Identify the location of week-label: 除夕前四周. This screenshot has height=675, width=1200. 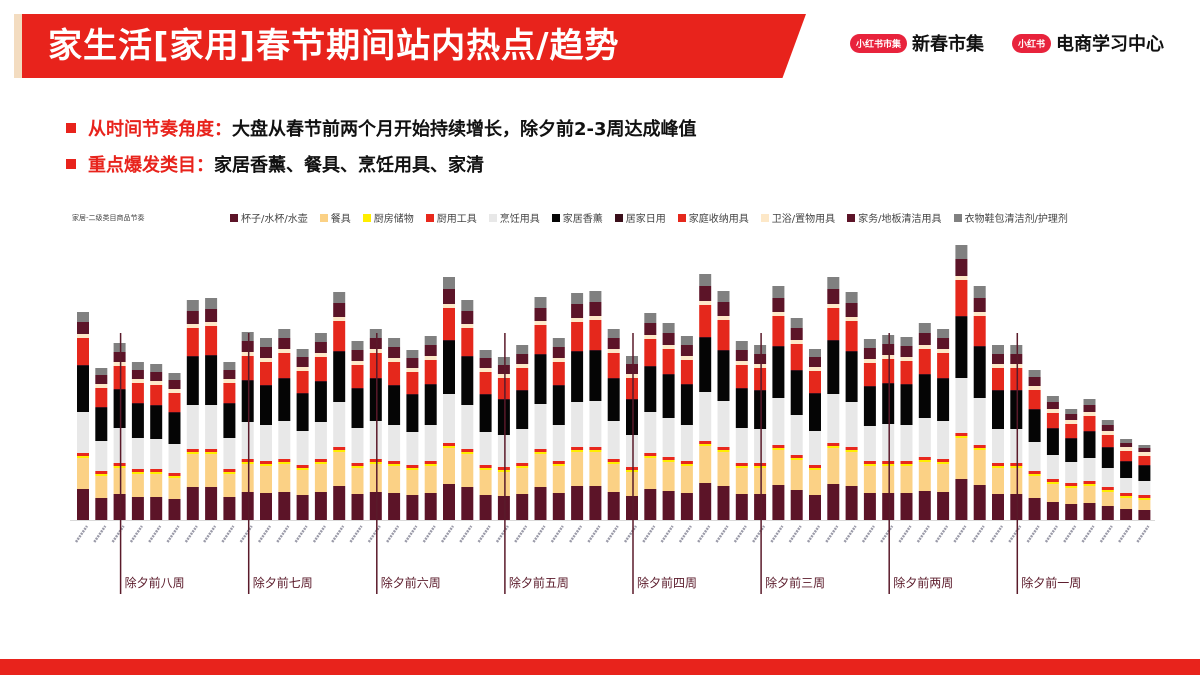
(667, 583).